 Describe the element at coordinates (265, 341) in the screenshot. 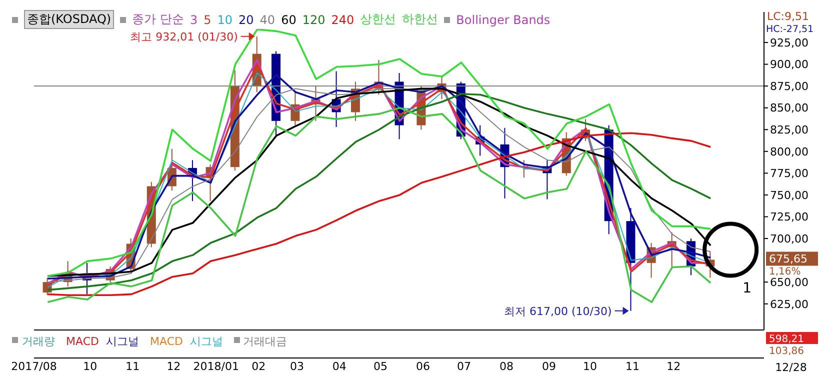

I see `text: 거래대금` at that location.